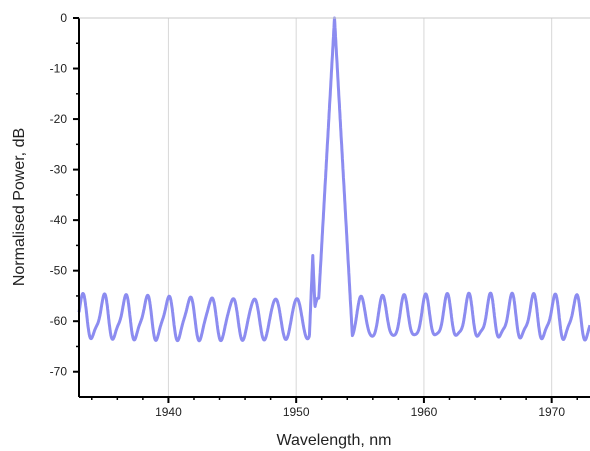 This screenshot has width=590, height=451. What do you see at coordinates (59, 271) in the screenshot?
I see `y-tick-label: -50` at bounding box center [59, 271].